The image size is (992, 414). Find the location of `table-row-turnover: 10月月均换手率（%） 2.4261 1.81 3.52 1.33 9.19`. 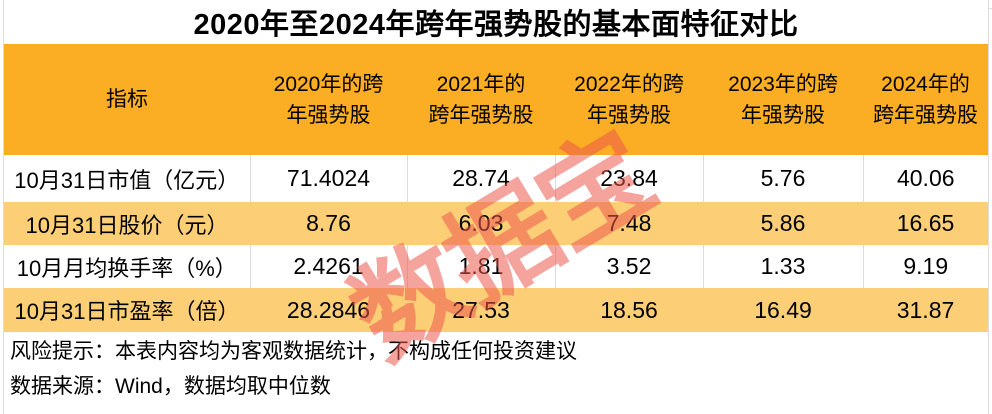

table-row-turnover: 10月月均换手率（%） 2.4261 1.81 3.52 1.33 9.19 is located at coordinates (496, 266).